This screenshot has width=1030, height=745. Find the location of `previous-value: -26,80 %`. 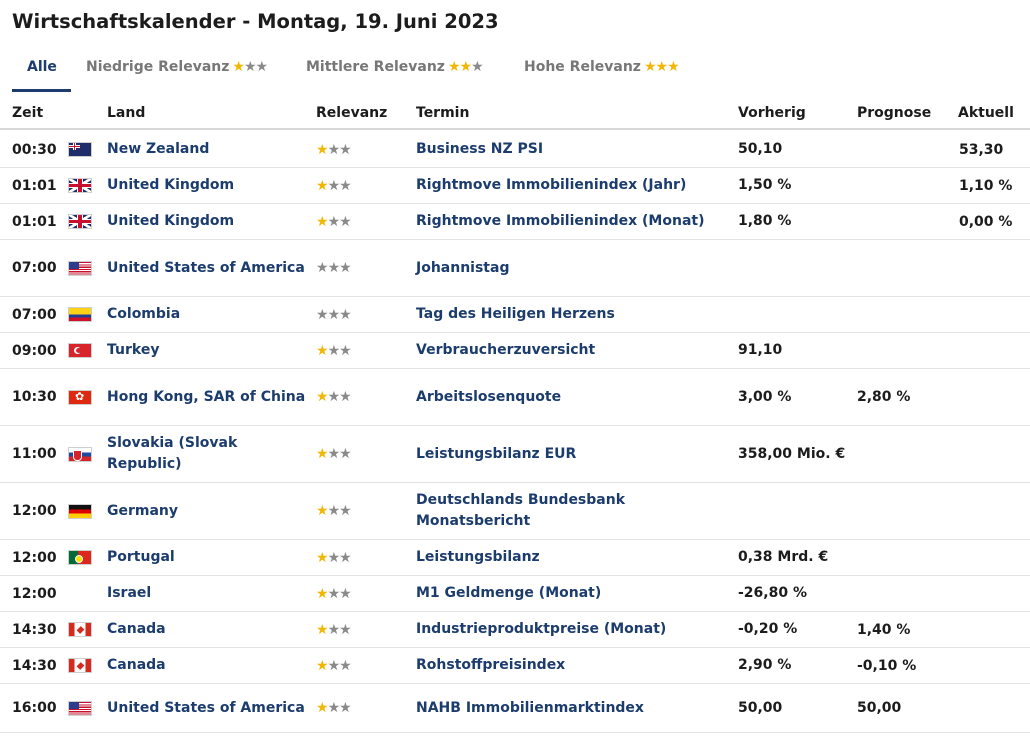

previous-value: -26,80 % is located at coordinates (772, 593).